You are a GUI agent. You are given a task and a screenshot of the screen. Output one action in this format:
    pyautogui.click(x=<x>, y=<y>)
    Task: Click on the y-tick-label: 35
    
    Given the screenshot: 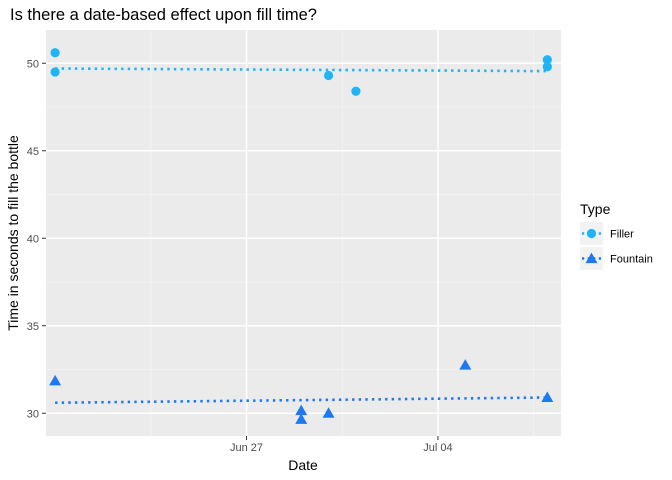 What is the action you would take?
    pyautogui.click(x=33, y=327)
    